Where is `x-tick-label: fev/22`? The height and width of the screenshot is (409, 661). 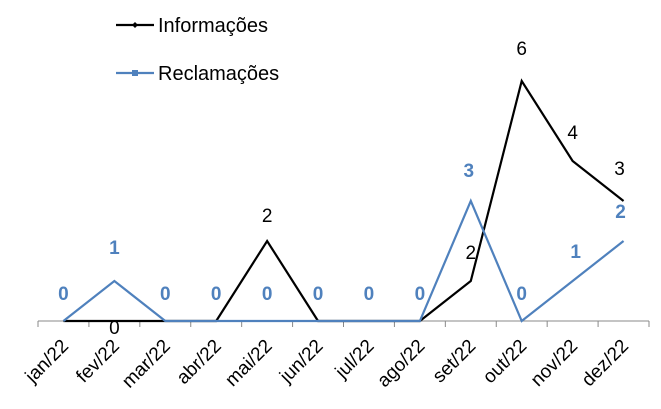
x-tick-label: fev/22 is located at coordinates (97, 361).